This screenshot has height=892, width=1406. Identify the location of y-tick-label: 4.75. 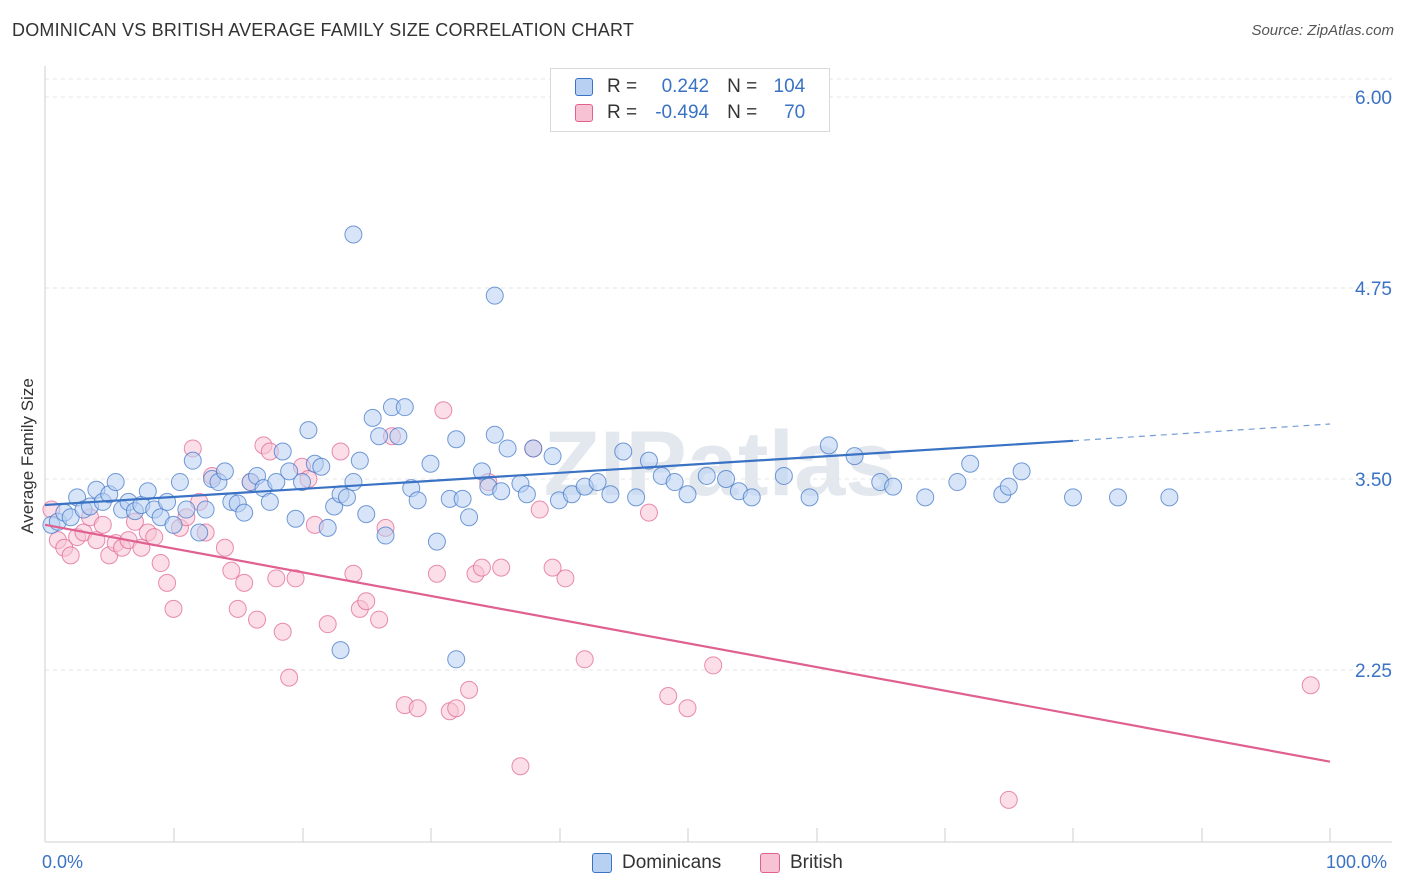
(1373, 289).